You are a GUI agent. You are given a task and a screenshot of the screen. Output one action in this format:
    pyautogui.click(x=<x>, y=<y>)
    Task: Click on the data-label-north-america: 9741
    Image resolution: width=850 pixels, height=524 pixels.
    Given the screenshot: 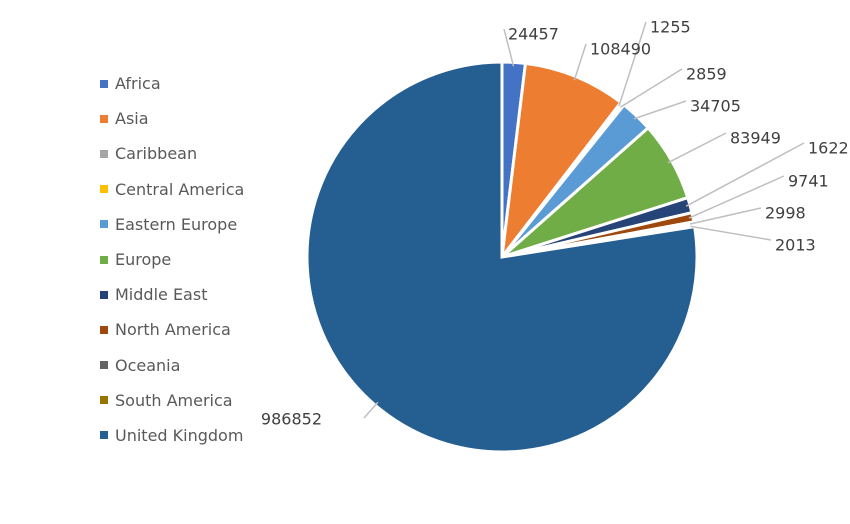 What is the action you would take?
    pyautogui.click(x=808, y=181)
    